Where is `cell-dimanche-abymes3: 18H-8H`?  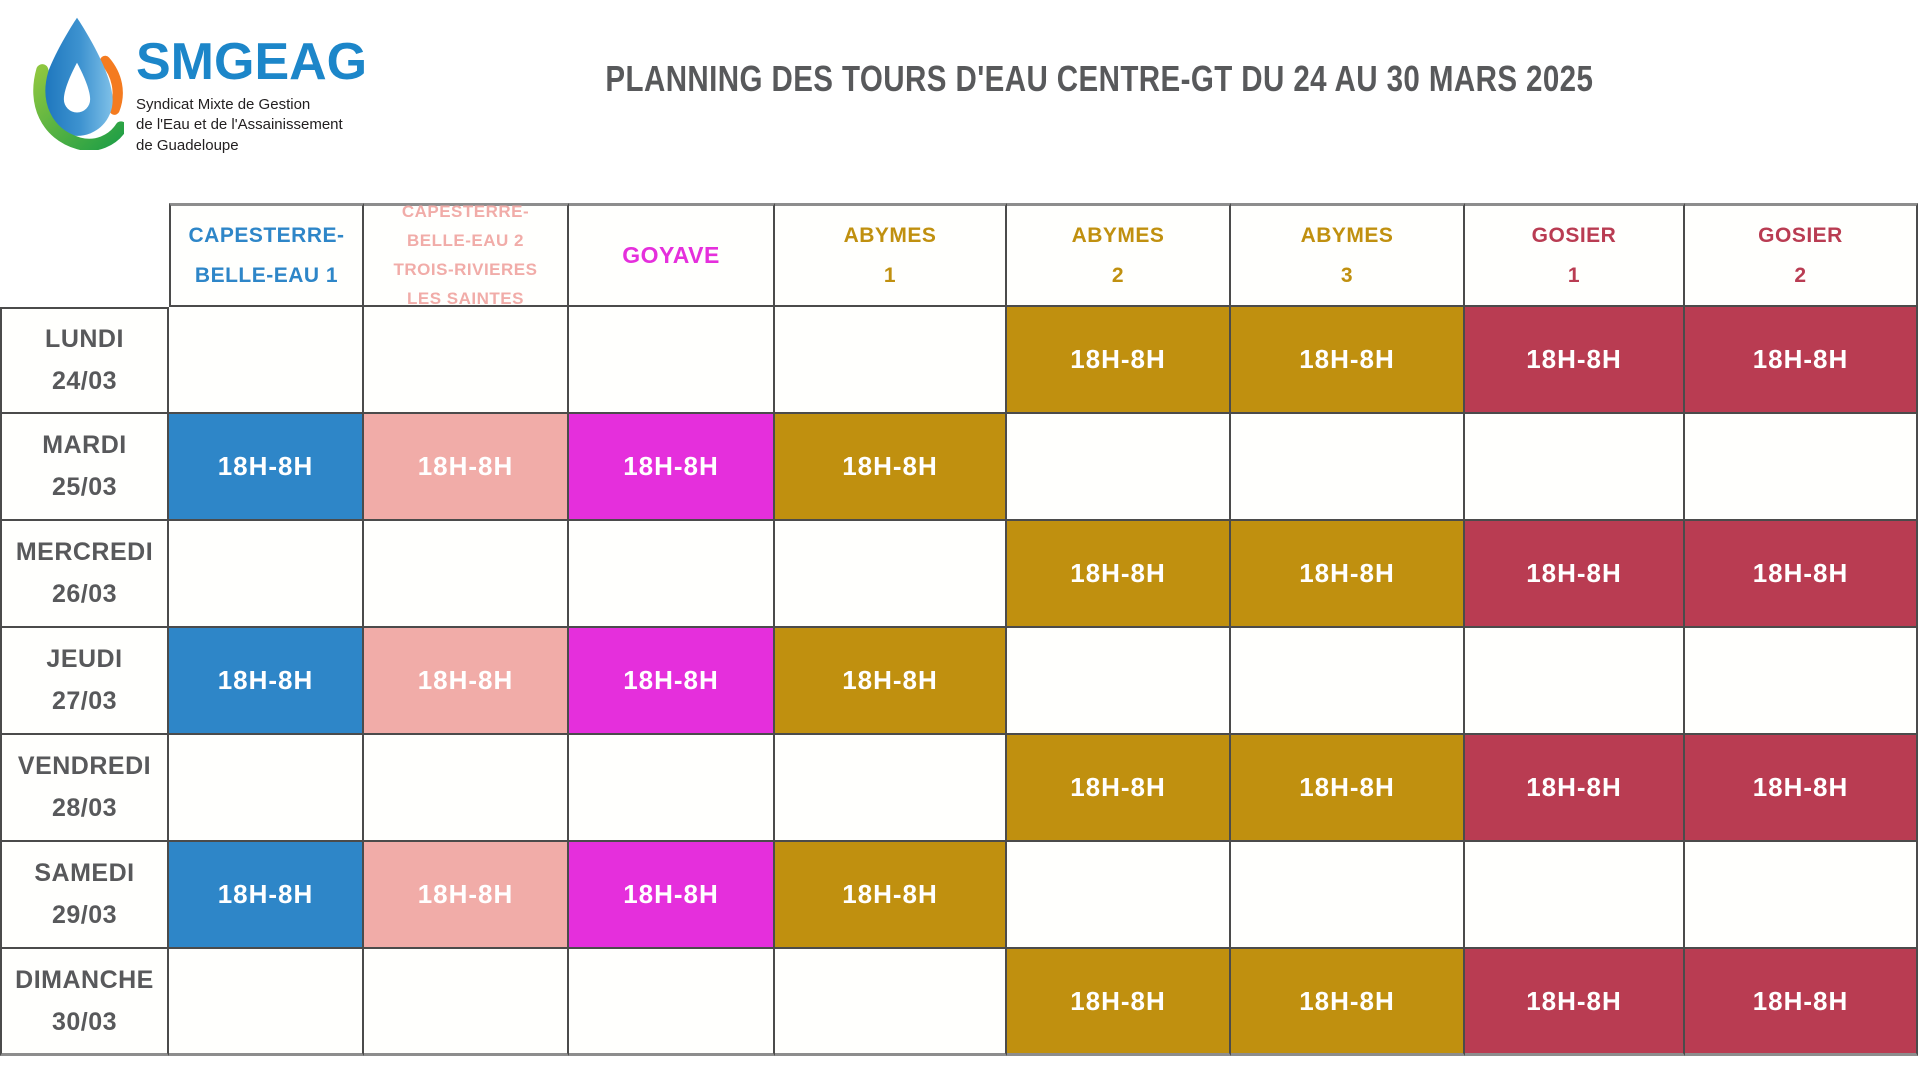
cell-dimanche-abymes3: 18H-8H is located at coordinates (1348, 1002).